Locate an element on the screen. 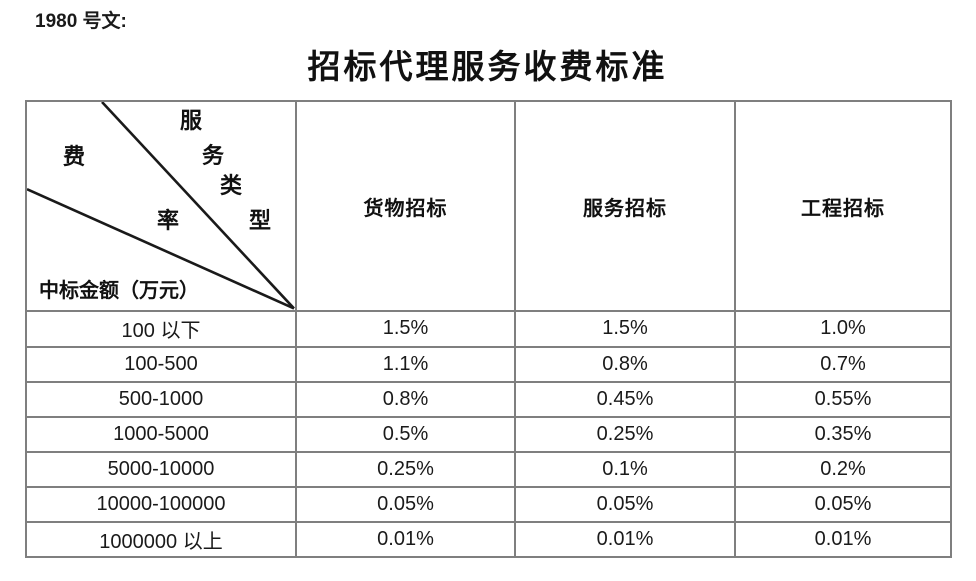 This screenshot has height=581, width=976. amount-cell: 5000-10000 is located at coordinates (161, 469).